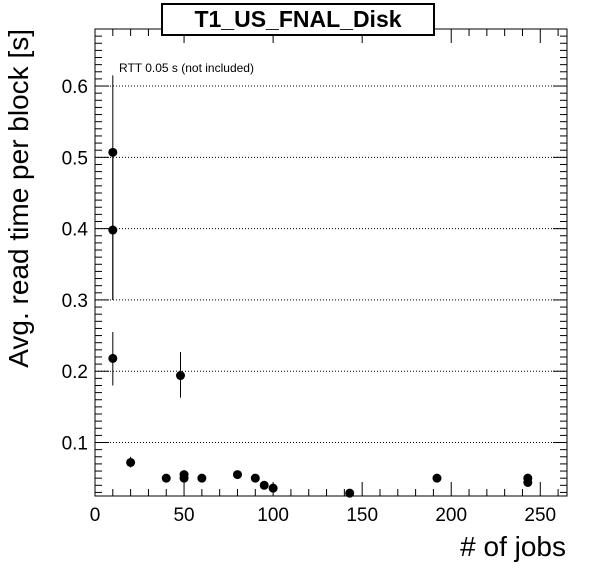  Describe the element at coordinates (273, 515) in the screenshot. I see `x-tick-label: 100` at that location.